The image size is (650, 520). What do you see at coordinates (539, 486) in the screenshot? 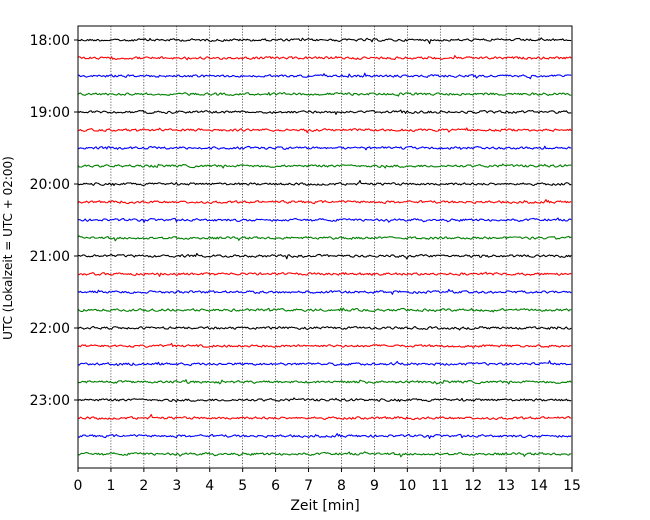
I see `x-tick-label-14: 14` at bounding box center [539, 486].